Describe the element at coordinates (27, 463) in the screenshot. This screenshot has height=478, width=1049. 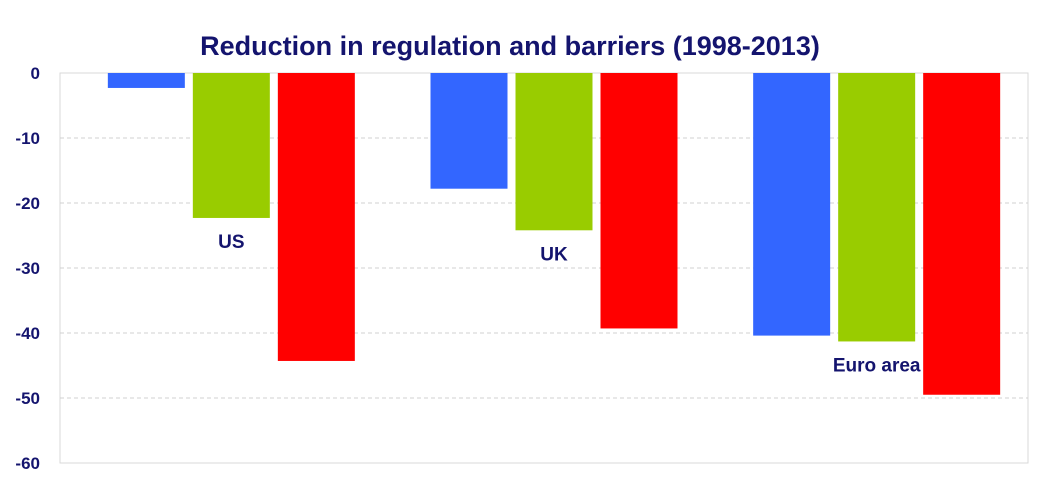
I see `y-tick-label: -60` at that location.